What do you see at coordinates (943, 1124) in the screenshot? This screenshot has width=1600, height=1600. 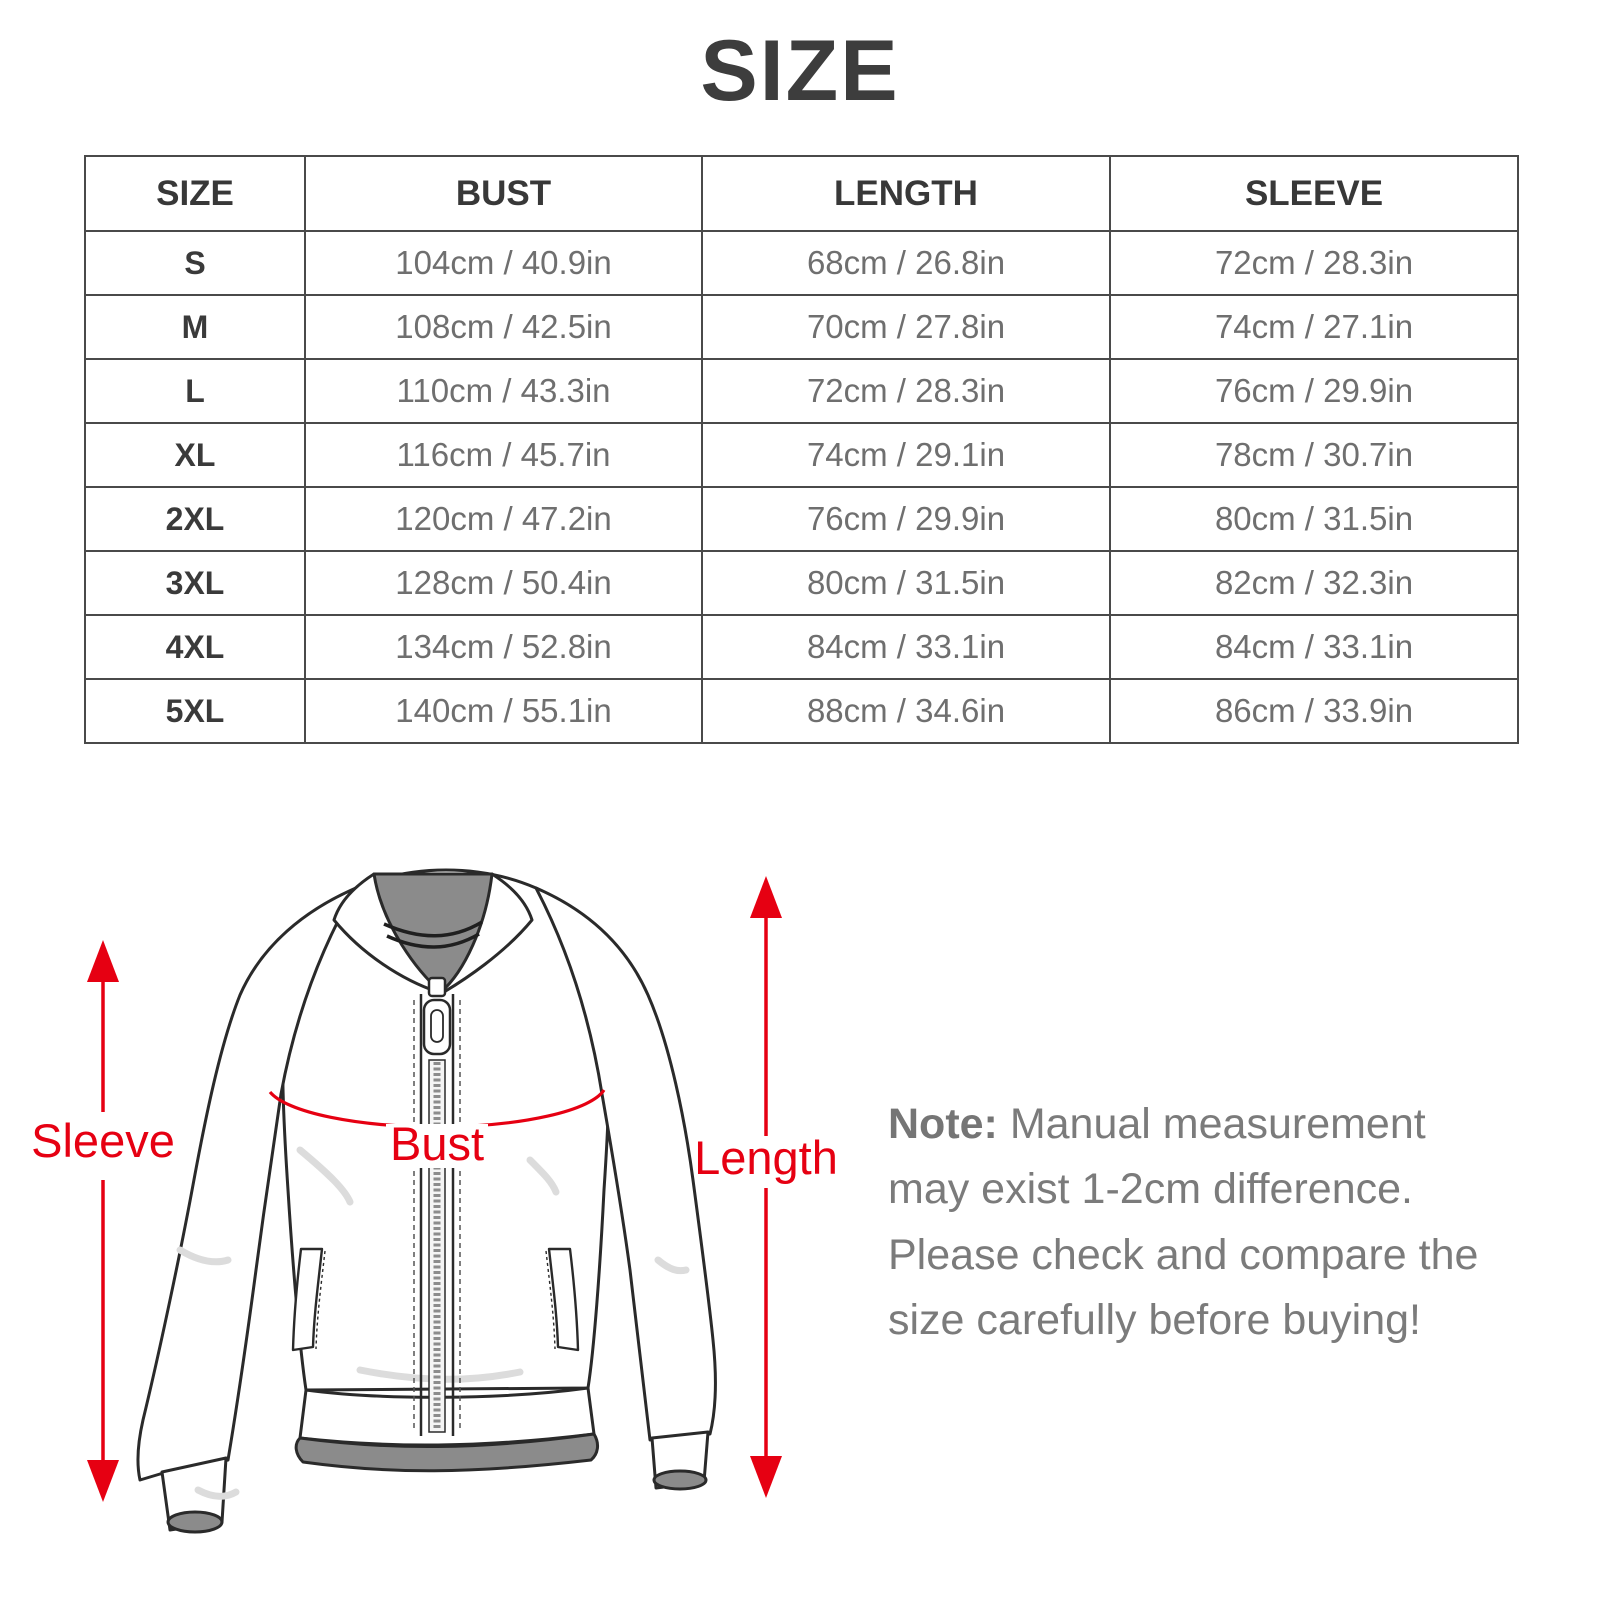 I see `note-prefix: Note:` at bounding box center [943, 1124].